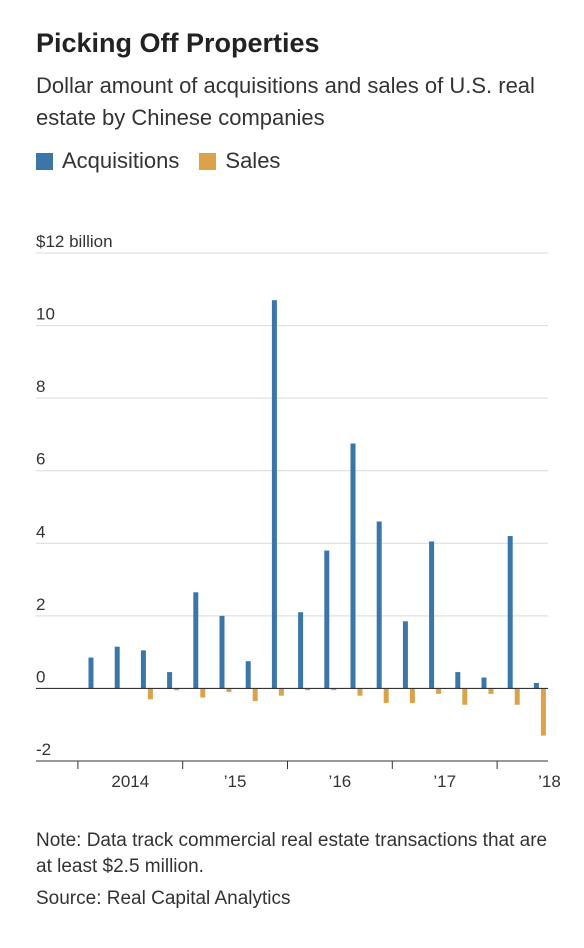 This screenshot has height=948, width=584. I want to click on y-tick-label: 10, so click(45, 314).